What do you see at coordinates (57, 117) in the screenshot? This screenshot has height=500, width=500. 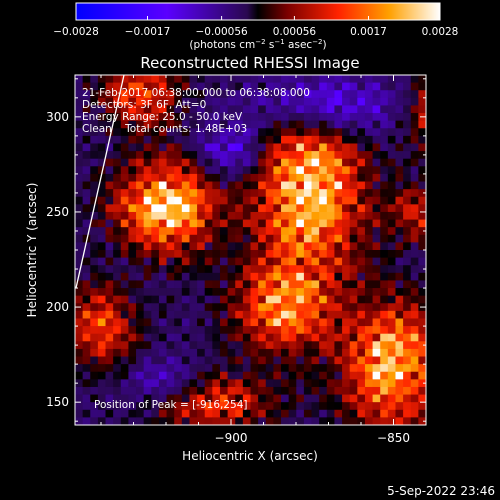 I see `y-tick-label: 300` at bounding box center [57, 117].